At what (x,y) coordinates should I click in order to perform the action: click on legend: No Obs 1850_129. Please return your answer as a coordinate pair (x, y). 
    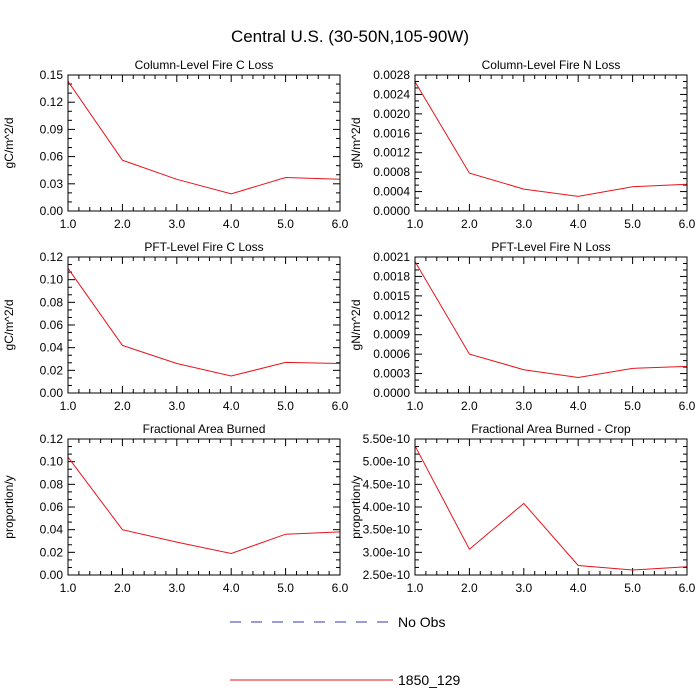
    Looking at the image, I should click on (345, 651).